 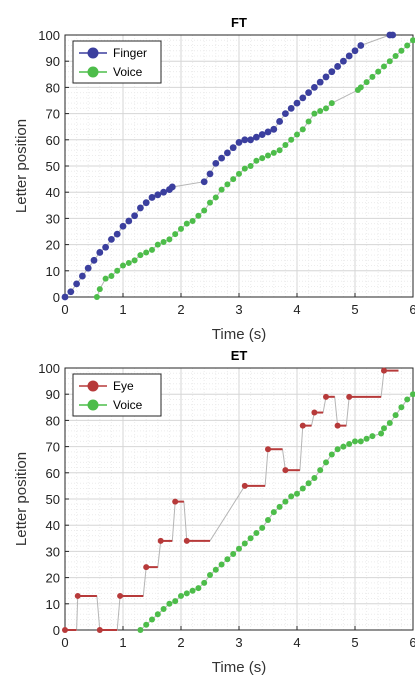 What do you see at coordinates (53, 218) in the screenshot?
I see `y-tick-label: 30` at bounding box center [53, 218].